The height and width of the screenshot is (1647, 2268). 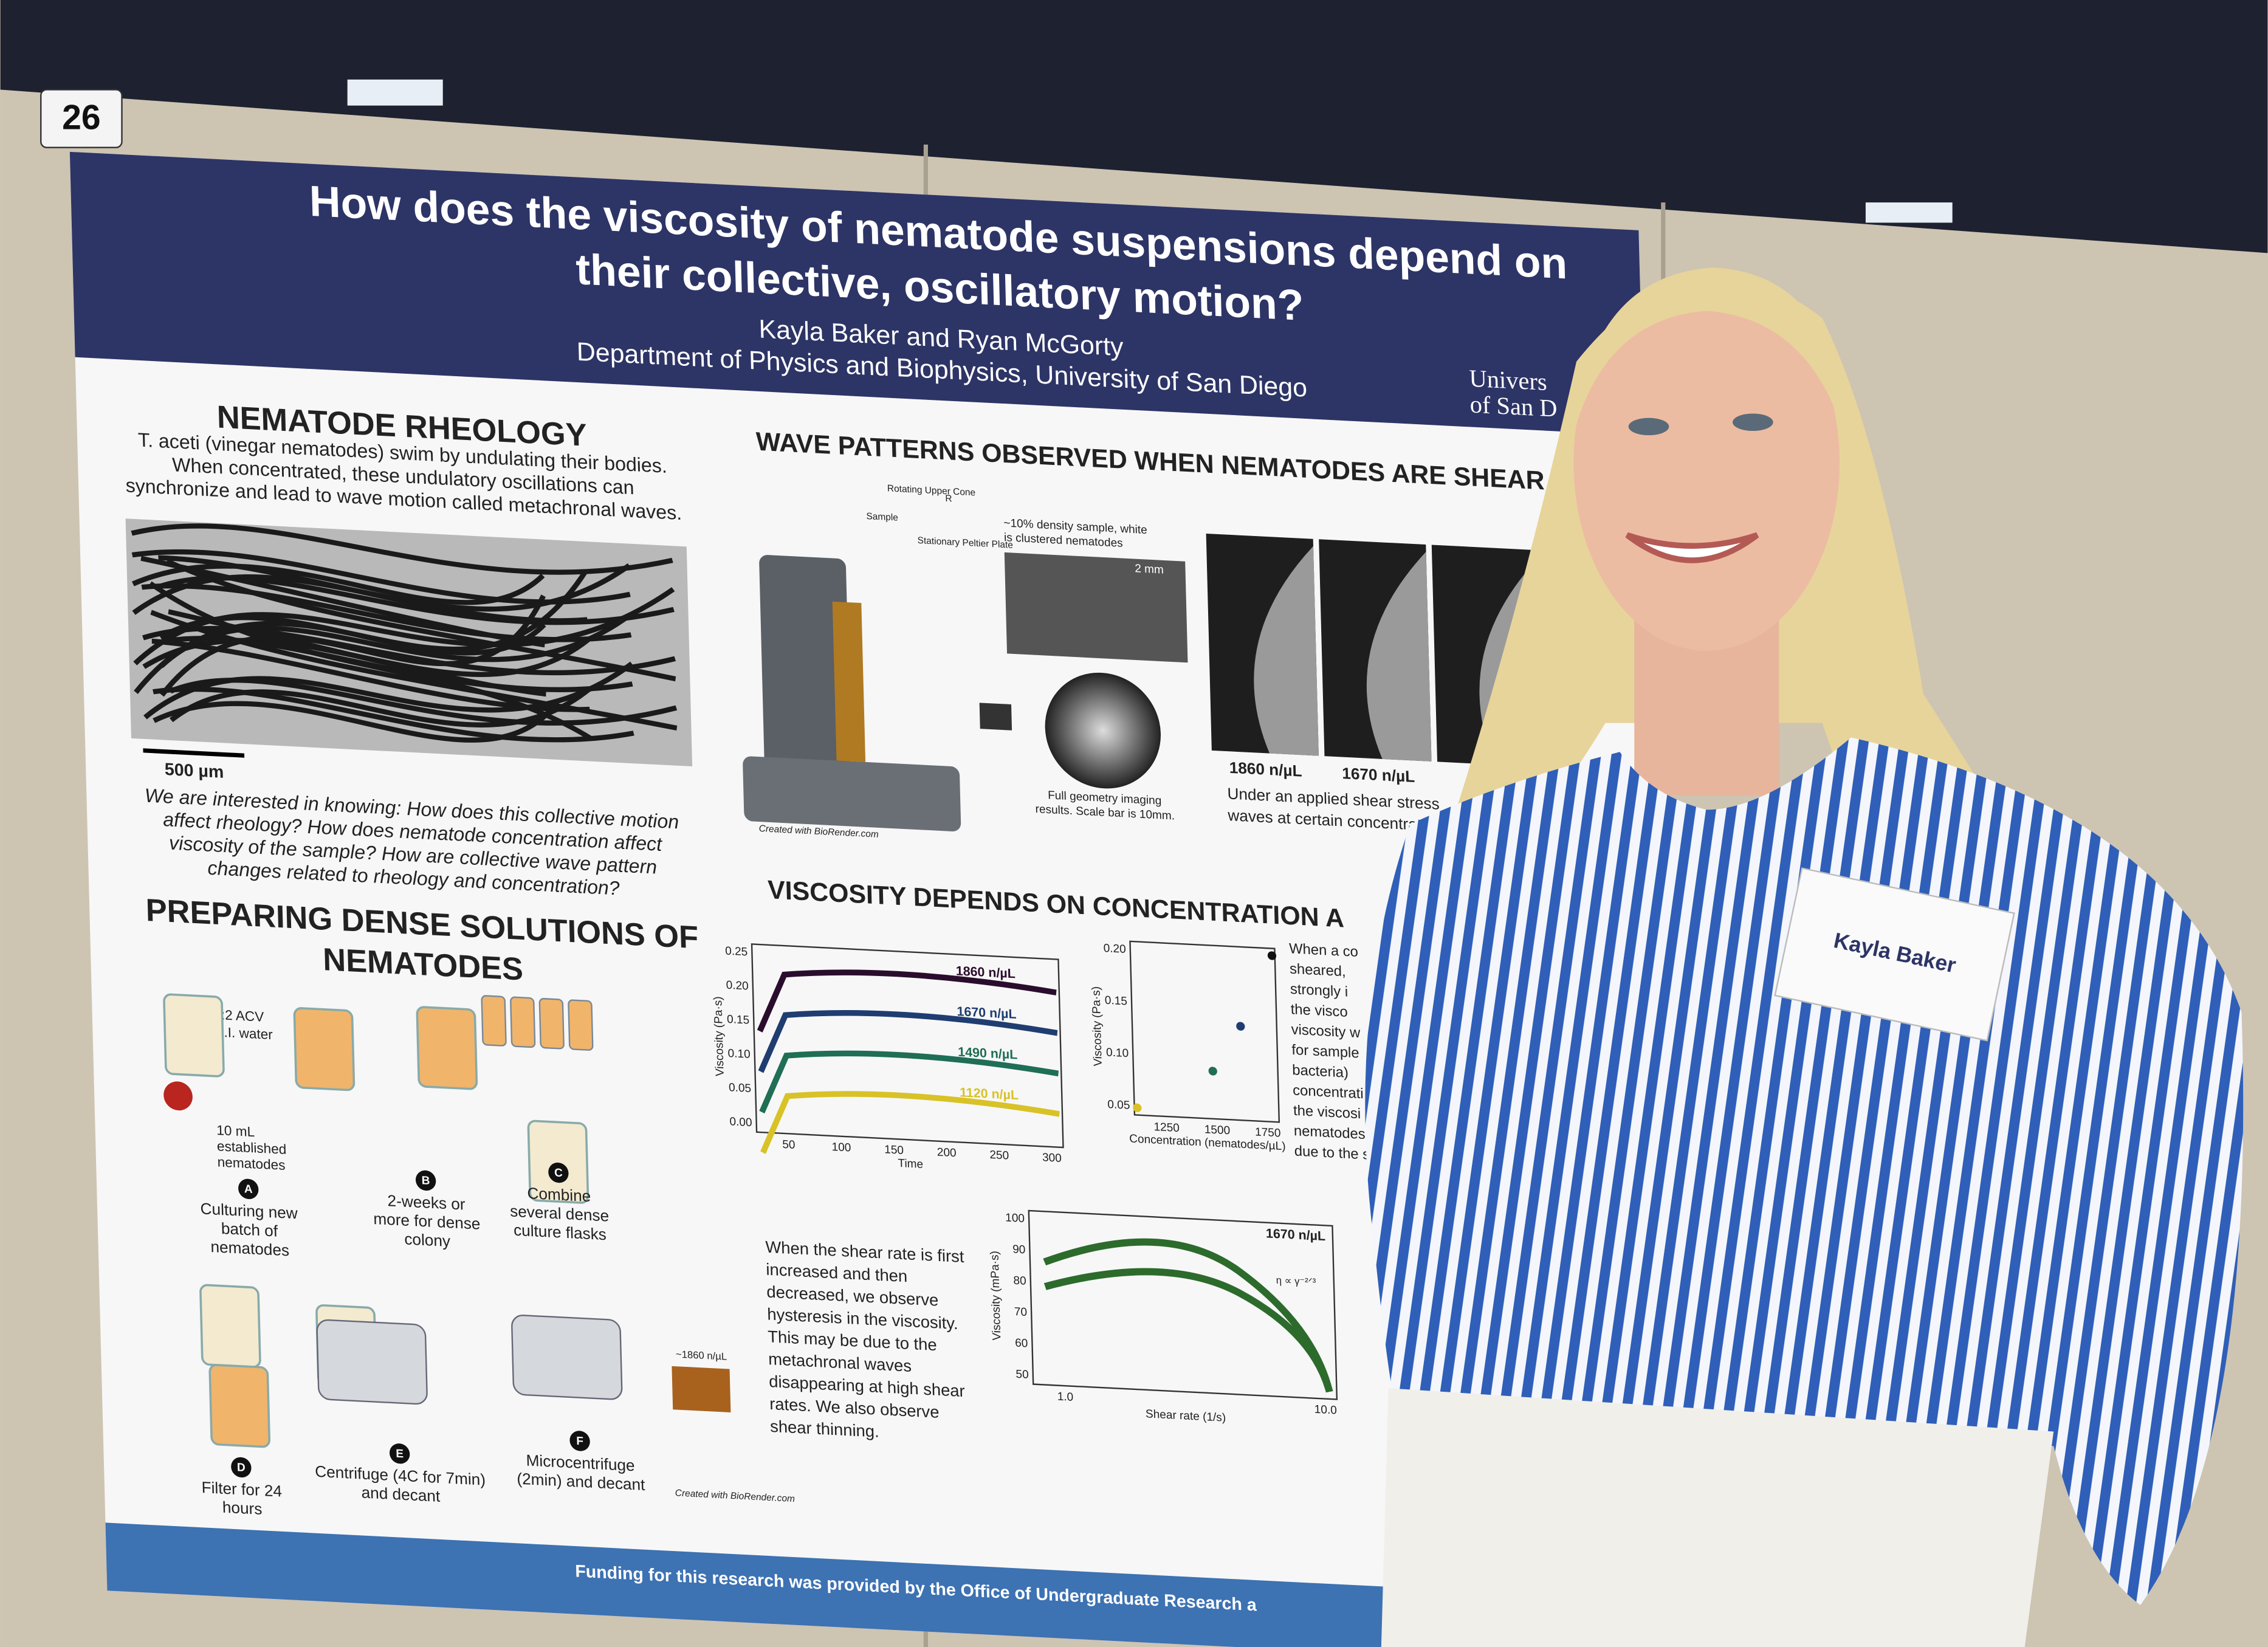 What do you see at coordinates (1020, 1281) in the screenshot?
I see `y-tick-label: 80` at bounding box center [1020, 1281].